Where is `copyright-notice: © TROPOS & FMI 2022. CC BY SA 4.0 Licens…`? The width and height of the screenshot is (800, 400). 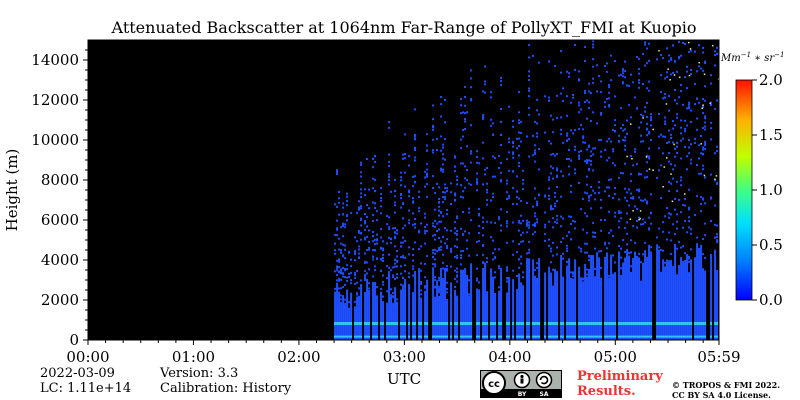
copyright-notice: © TROPOS & FMI 2022. CC BY SA 4.0 Licens… is located at coordinates (726, 390).